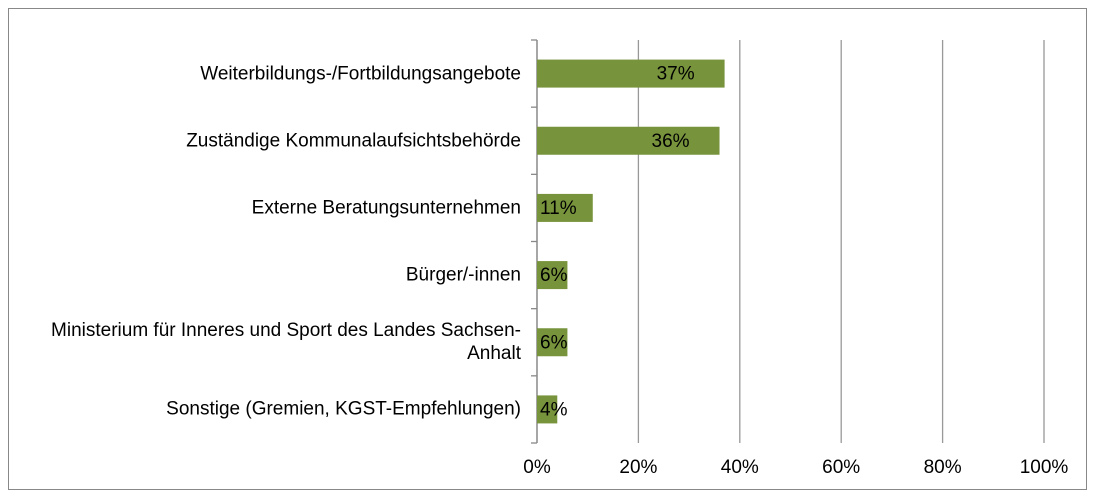 The height and width of the screenshot is (498, 1096). What do you see at coordinates (676, 74) in the screenshot?
I see `data-label: 37%` at bounding box center [676, 74].